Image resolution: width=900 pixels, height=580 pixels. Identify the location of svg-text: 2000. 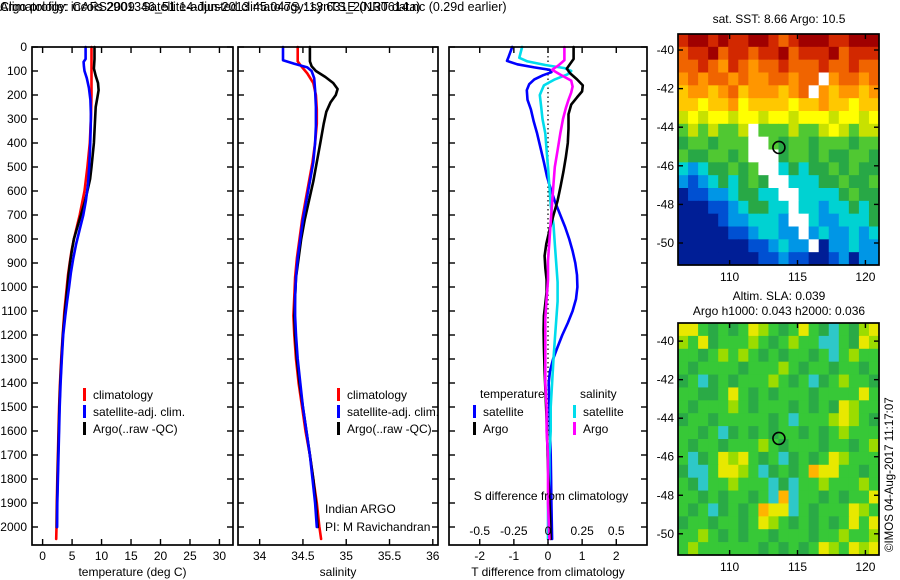
(13, 527).